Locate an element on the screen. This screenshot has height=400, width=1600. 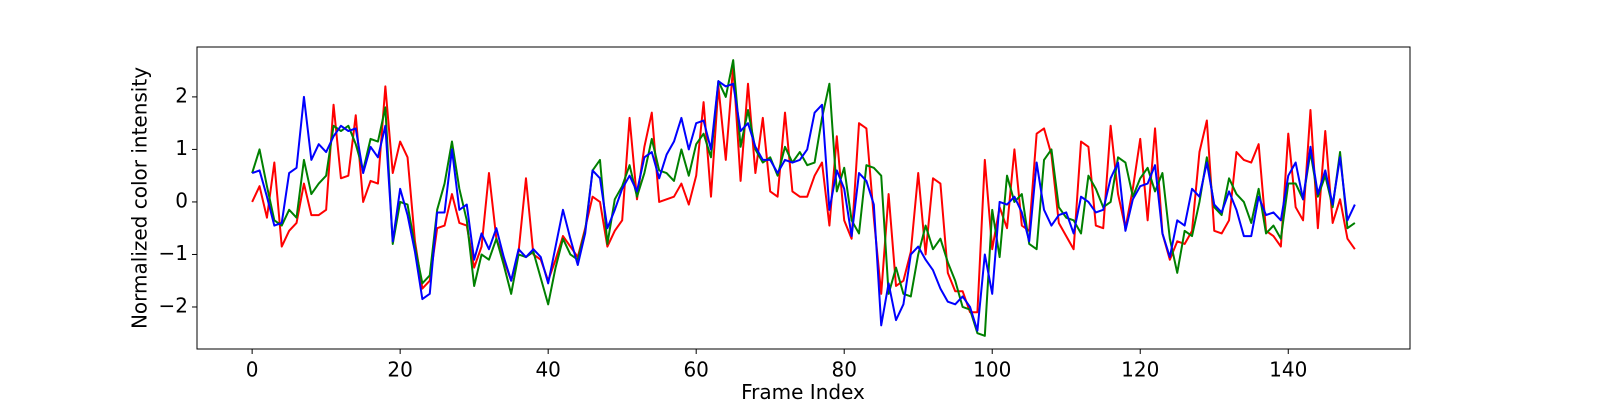
y-tick-label: 2 is located at coordinates (181, 95).